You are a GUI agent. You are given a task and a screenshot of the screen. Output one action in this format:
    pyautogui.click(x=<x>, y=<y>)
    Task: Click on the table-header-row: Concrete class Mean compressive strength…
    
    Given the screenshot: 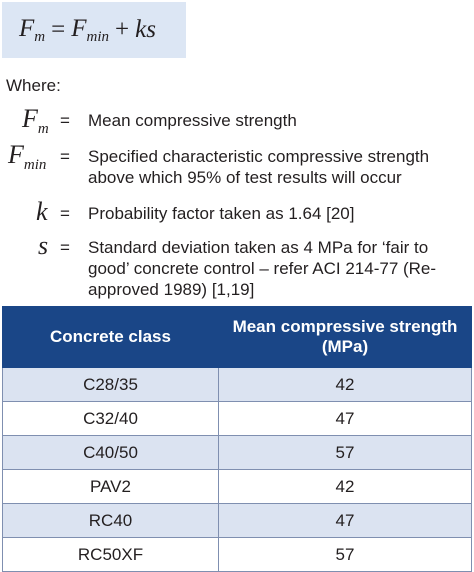 What is the action you would take?
    pyautogui.click(x=237, y=337)
    